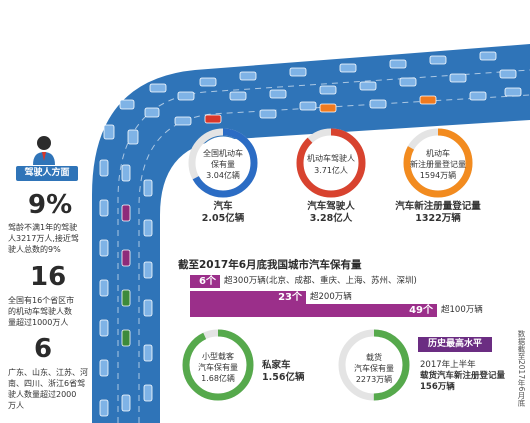 Image resolution: width=530 pixels, height=423 pixels. What do you see at coordinates (223, 218) in the screenshot?
I see `ring1-value: 2.05亿辆` at bounding box center [223, 218].